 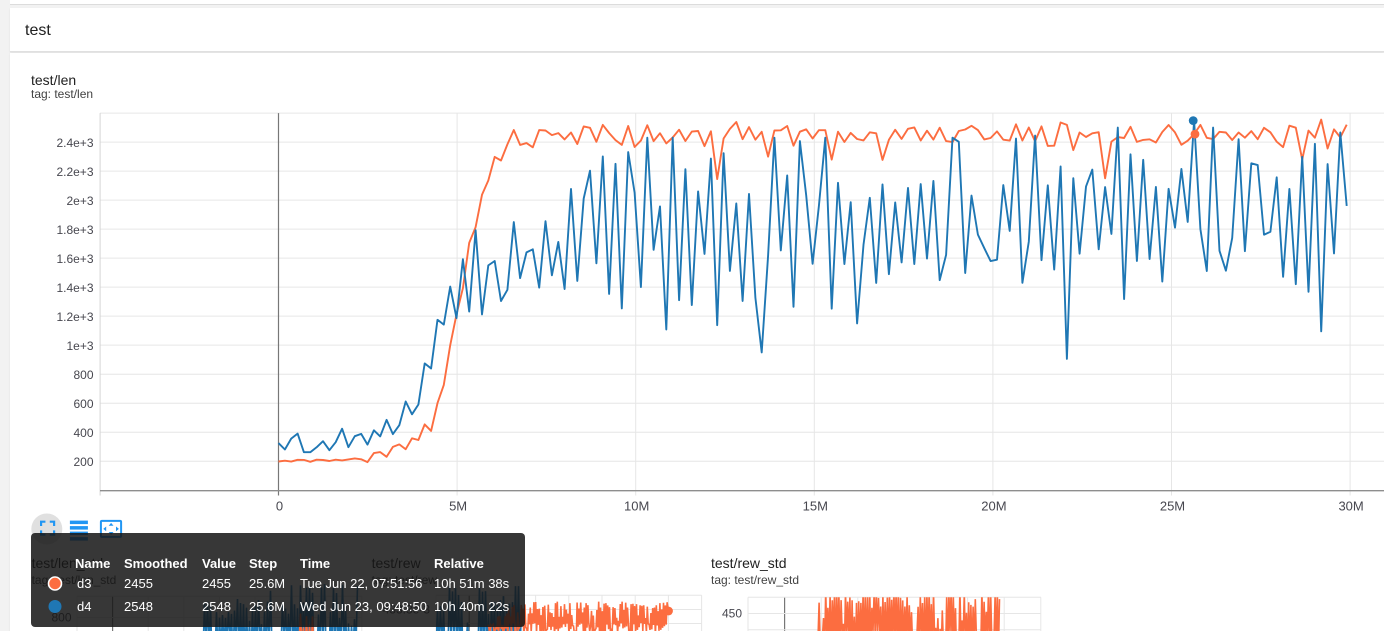 What do you see at coordinates (74, 317) in the screenshot?
I see `svg-text: 1.2e+3` at bounding box center [74, 317].